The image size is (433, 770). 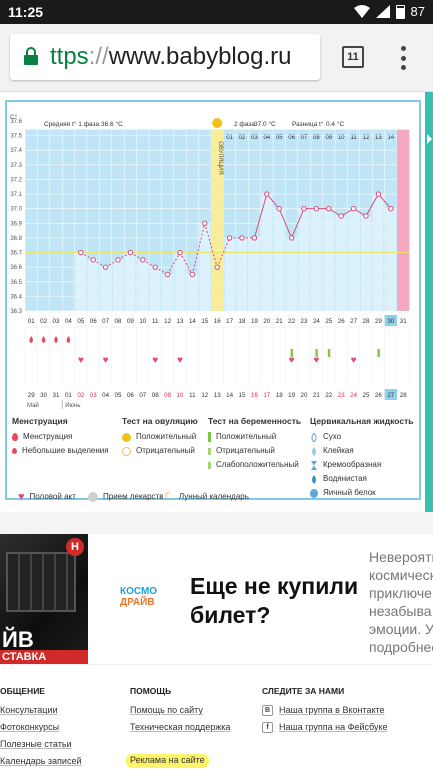 I want to click on legend-extra-3: ☾ Лунный календарь, so click(x=206, y=497).